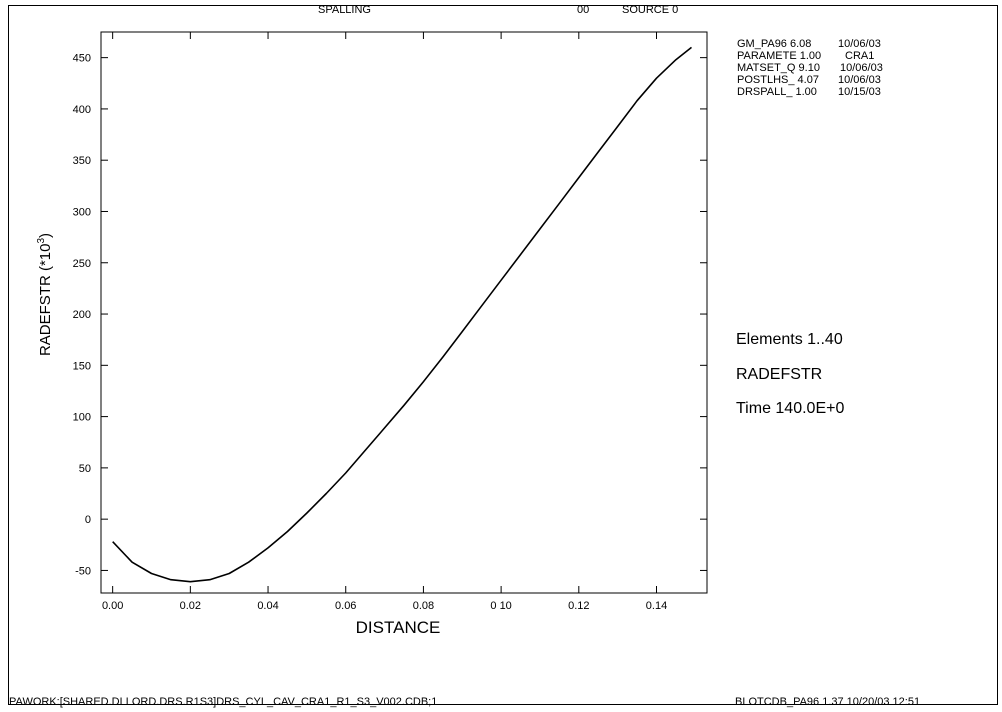 Image resolution: width=1002 pixels, height=712 pixels. Describe the element at coordinates (789, 339) in the screenshot. I see `elements-label: Elements 1..40` at that location.